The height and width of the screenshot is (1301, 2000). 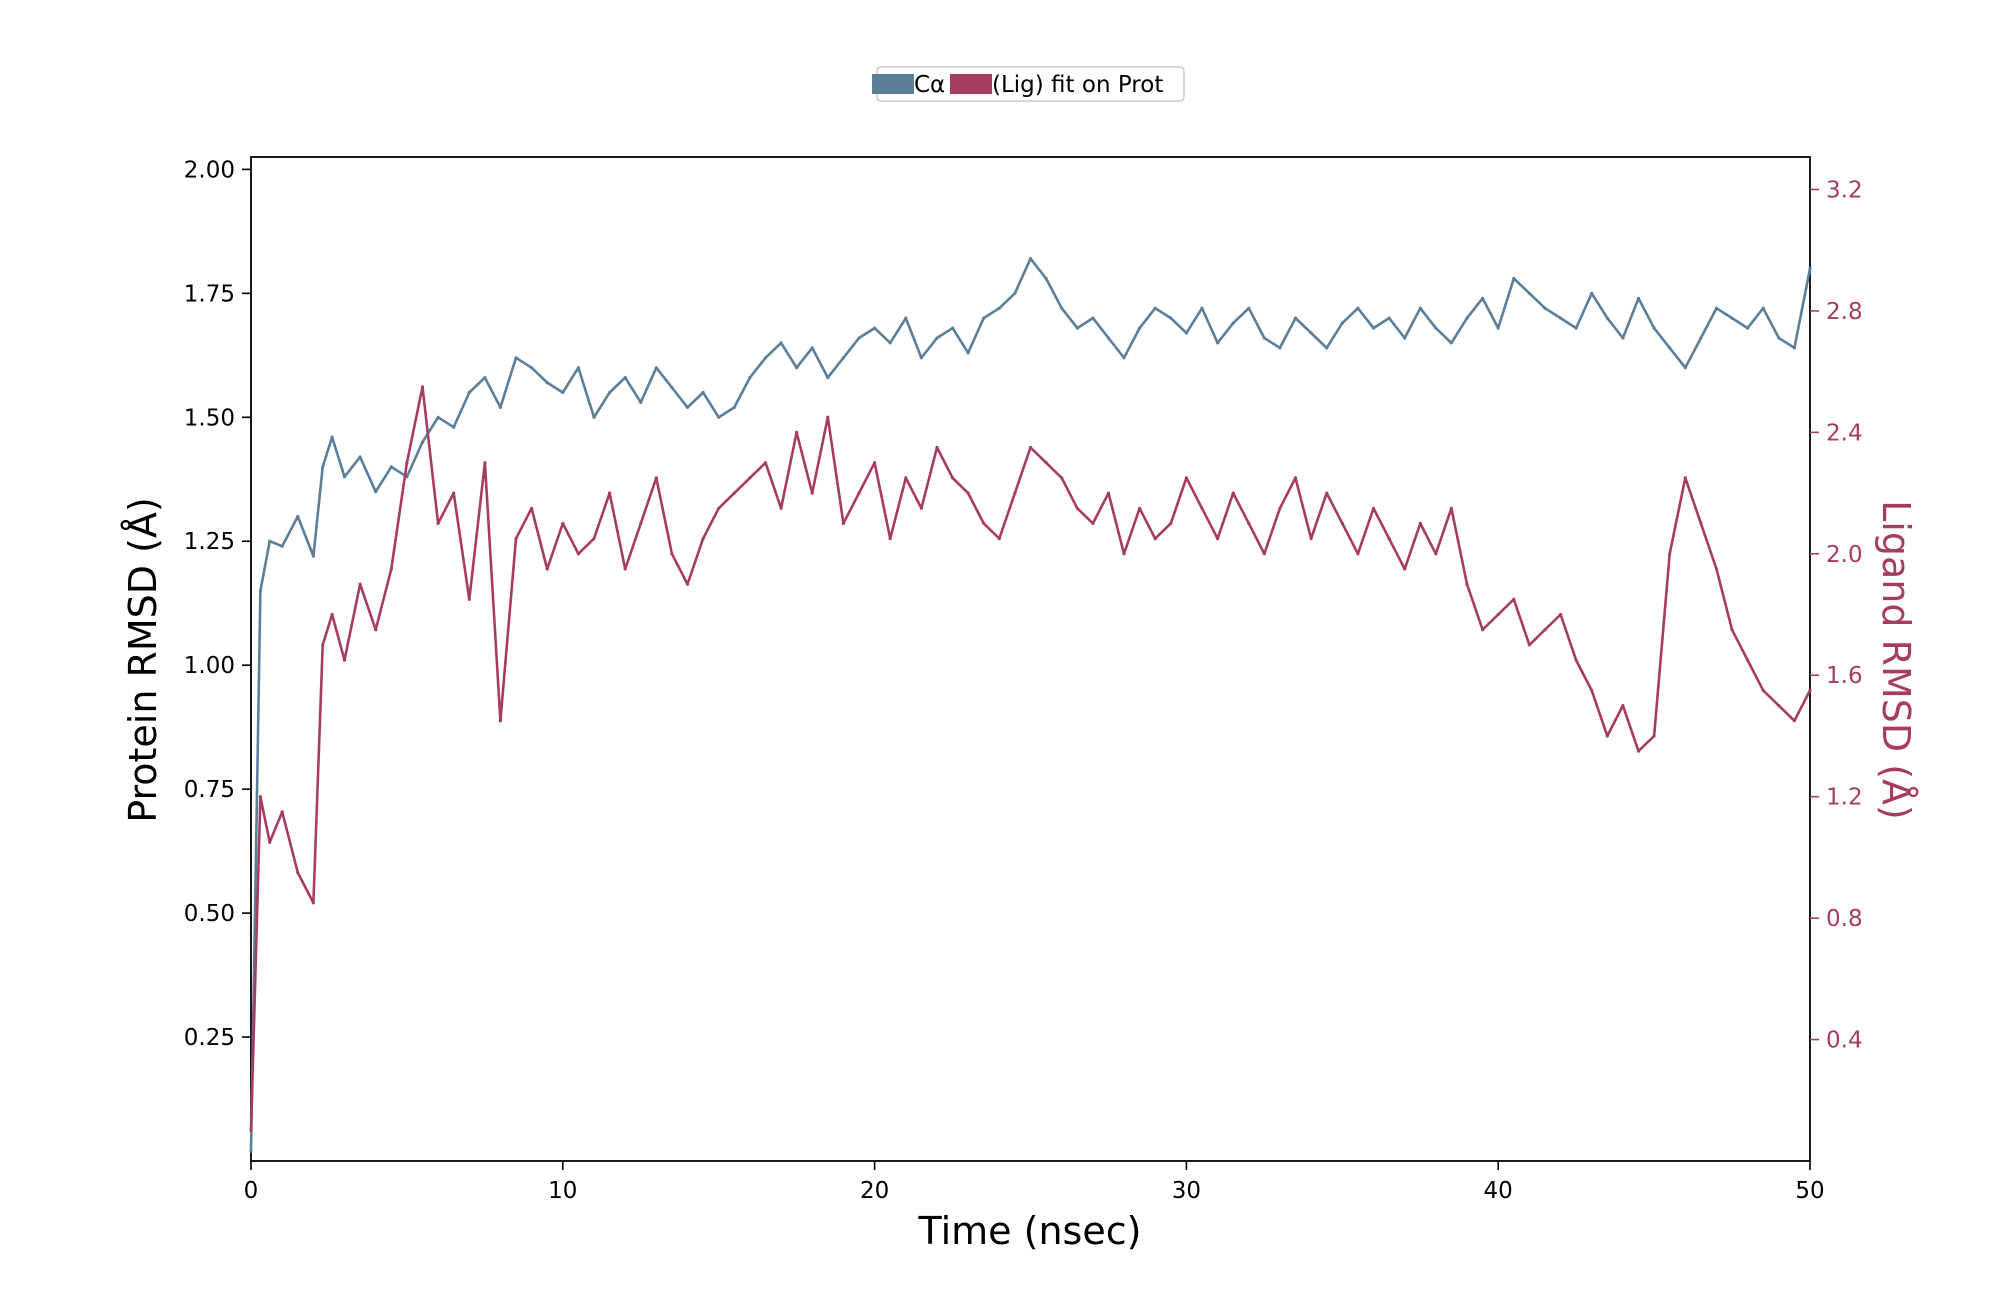 What do you see at coordinates (209, 170) in the screenshot?
I see `left-y-tick-label: 2.00` at bounding box center [209, 170].